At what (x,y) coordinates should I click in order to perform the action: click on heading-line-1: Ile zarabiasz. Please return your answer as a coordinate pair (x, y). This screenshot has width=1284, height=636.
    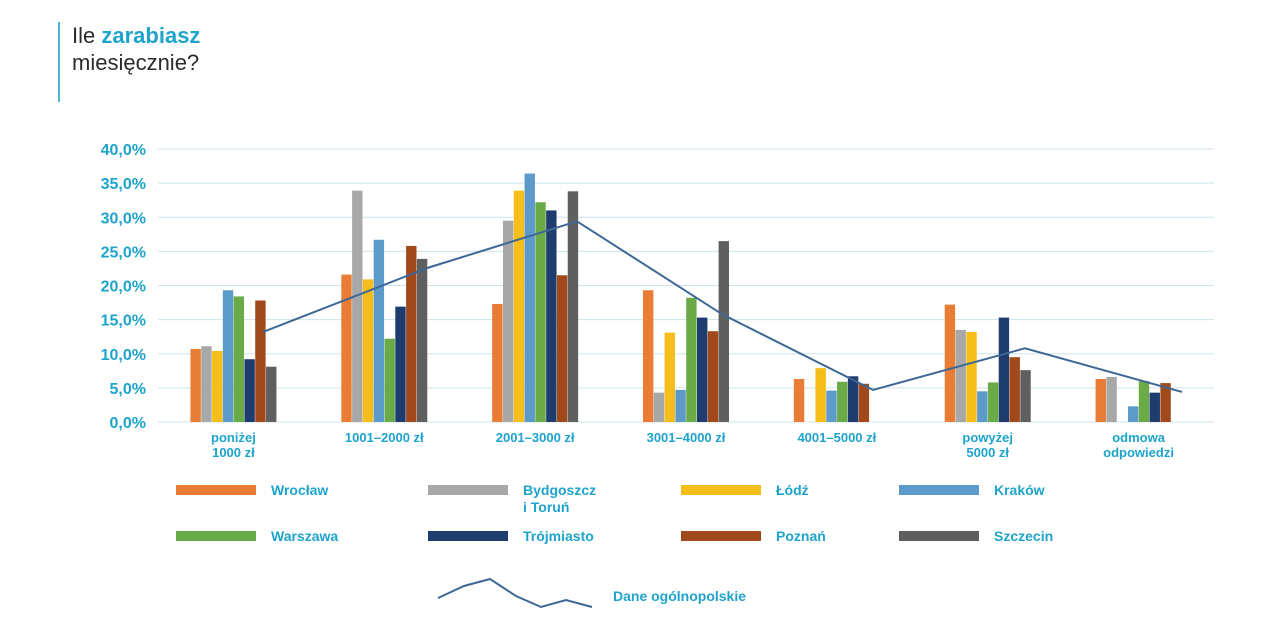
    Looking at the image, I should click on (136, 36).